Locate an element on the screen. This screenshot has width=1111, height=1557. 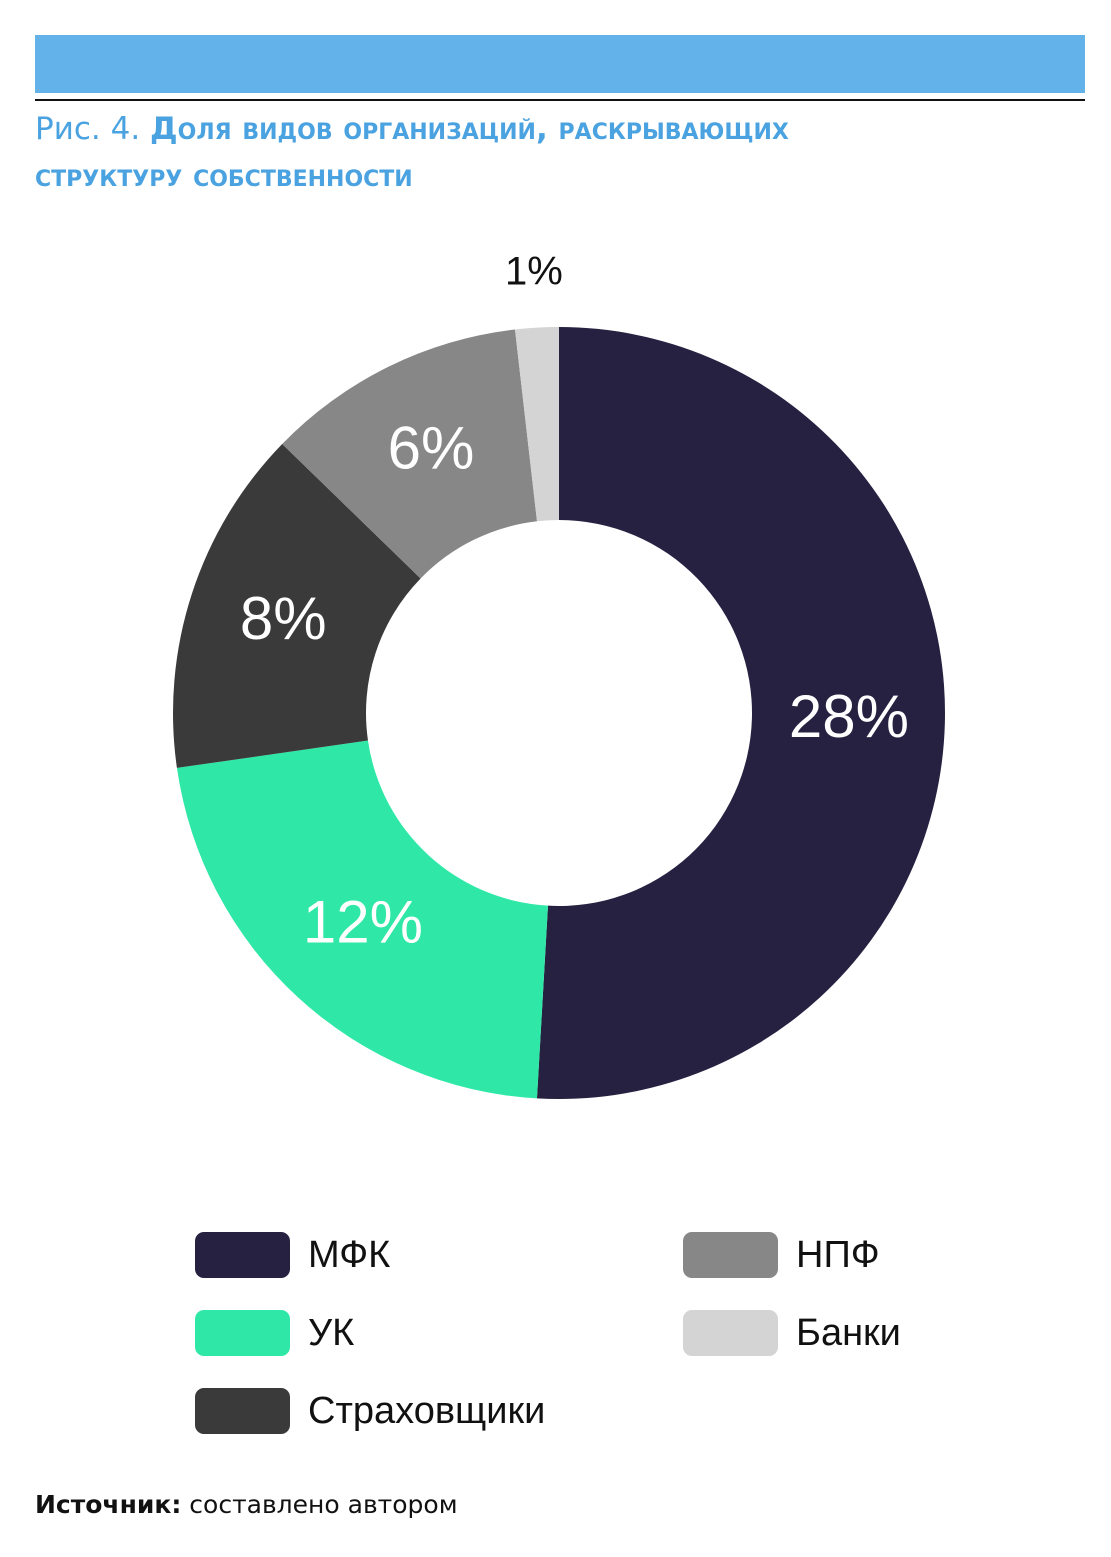
legend-label: Страховщики is located at coordinates (426, 1411).